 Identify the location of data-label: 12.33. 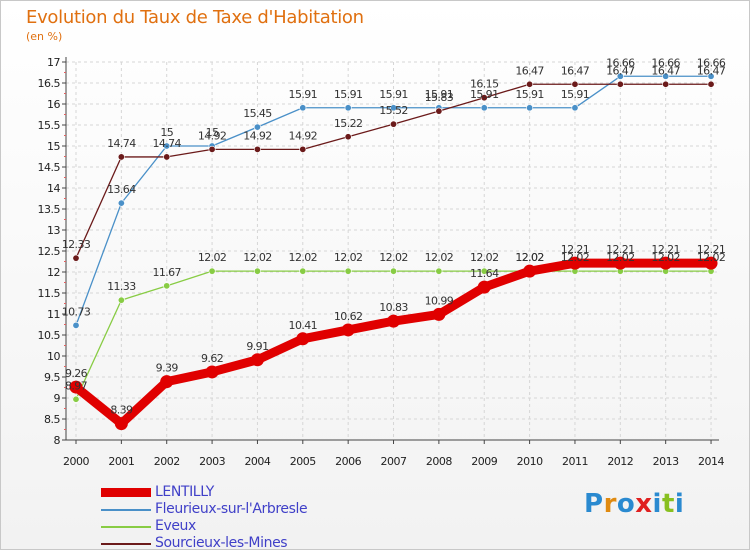
(76, 244).